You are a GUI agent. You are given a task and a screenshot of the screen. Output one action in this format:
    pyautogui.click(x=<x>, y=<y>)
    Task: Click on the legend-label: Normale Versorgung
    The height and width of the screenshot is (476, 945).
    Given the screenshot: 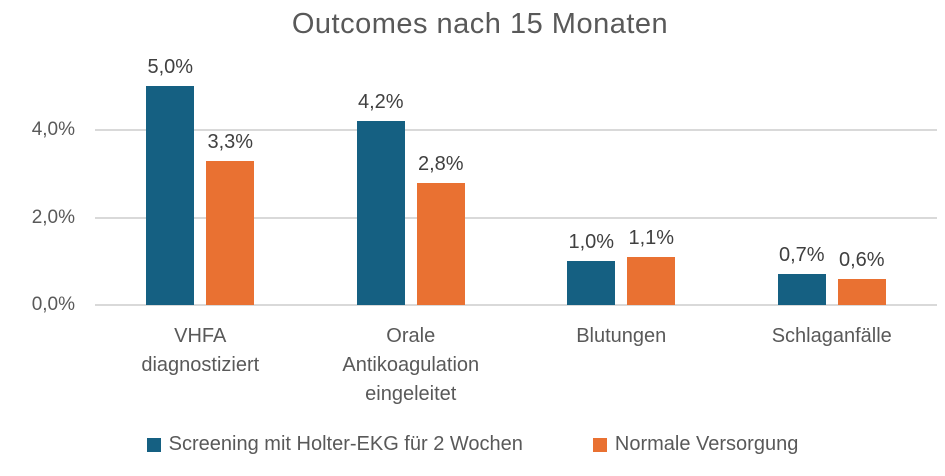 What is the action you would take?
    pyautogui.click(x=706, y=444)
    